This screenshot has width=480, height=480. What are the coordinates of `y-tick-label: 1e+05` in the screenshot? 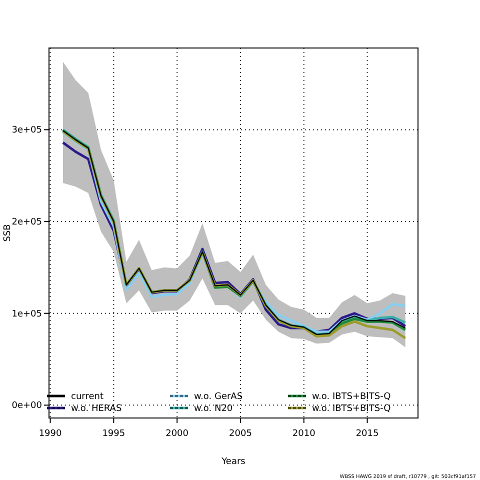 It's located at (27, 314).